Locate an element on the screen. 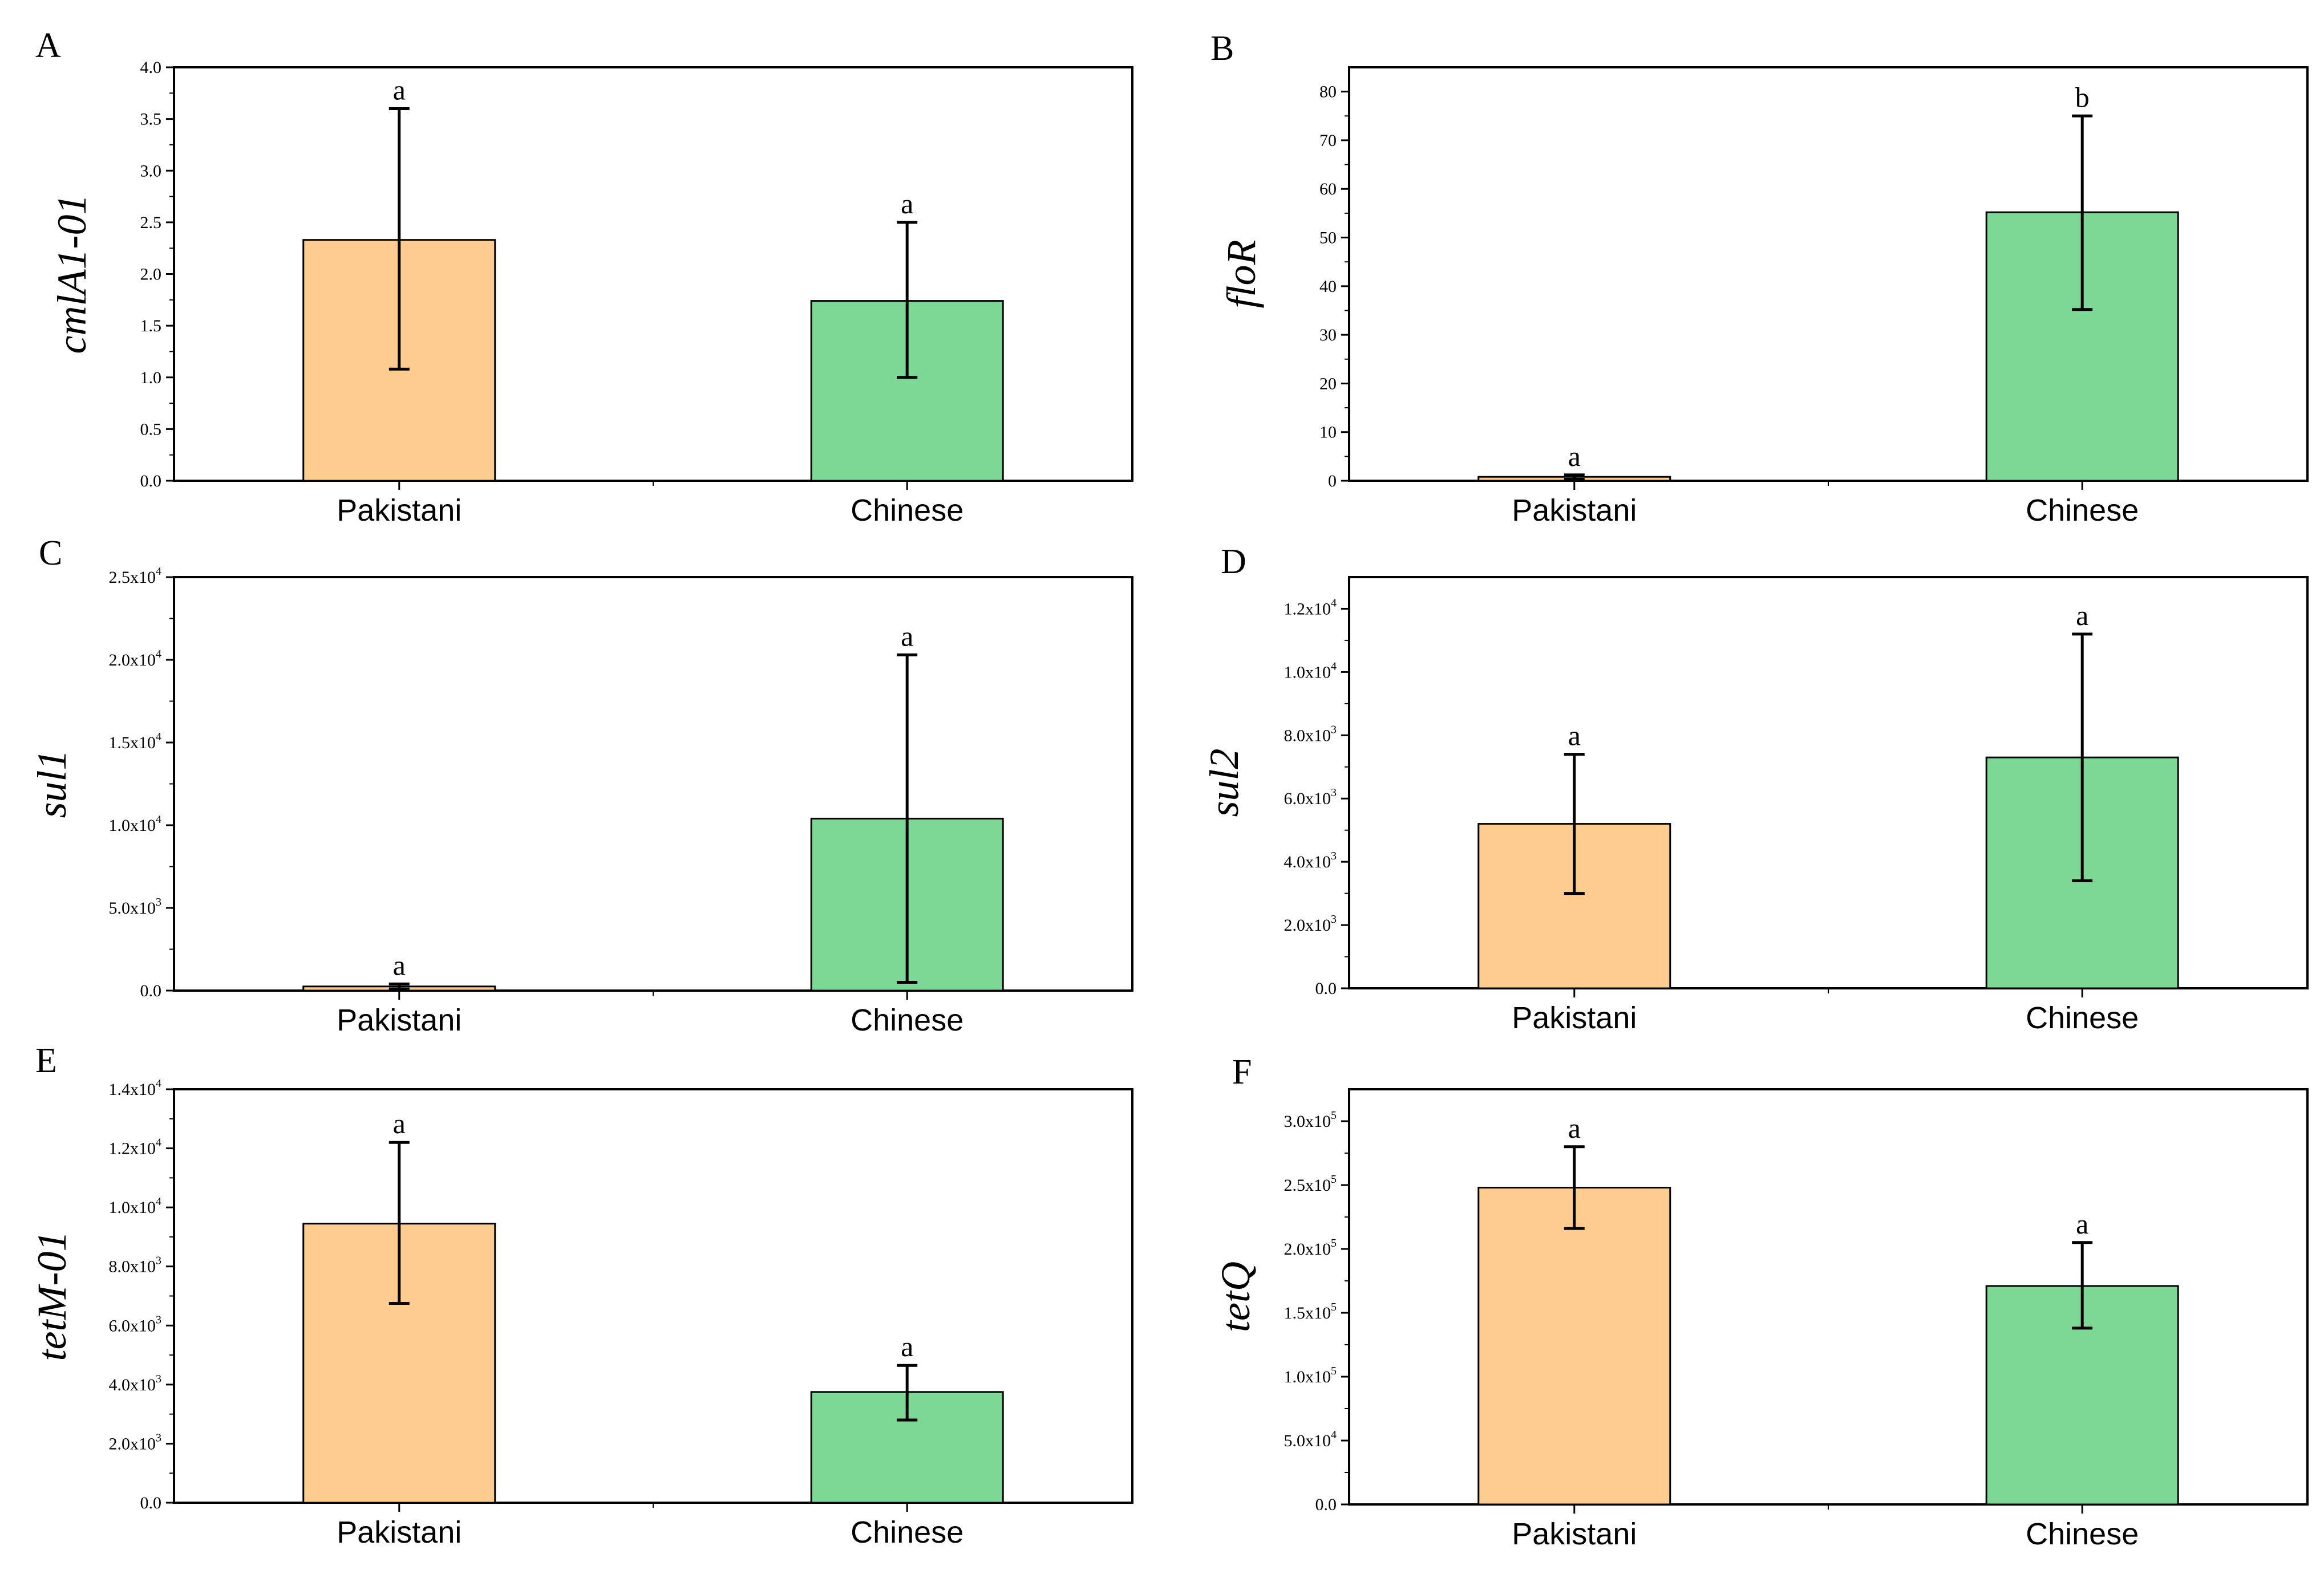  panel-letter: E is located at coordinates (46, 1060).